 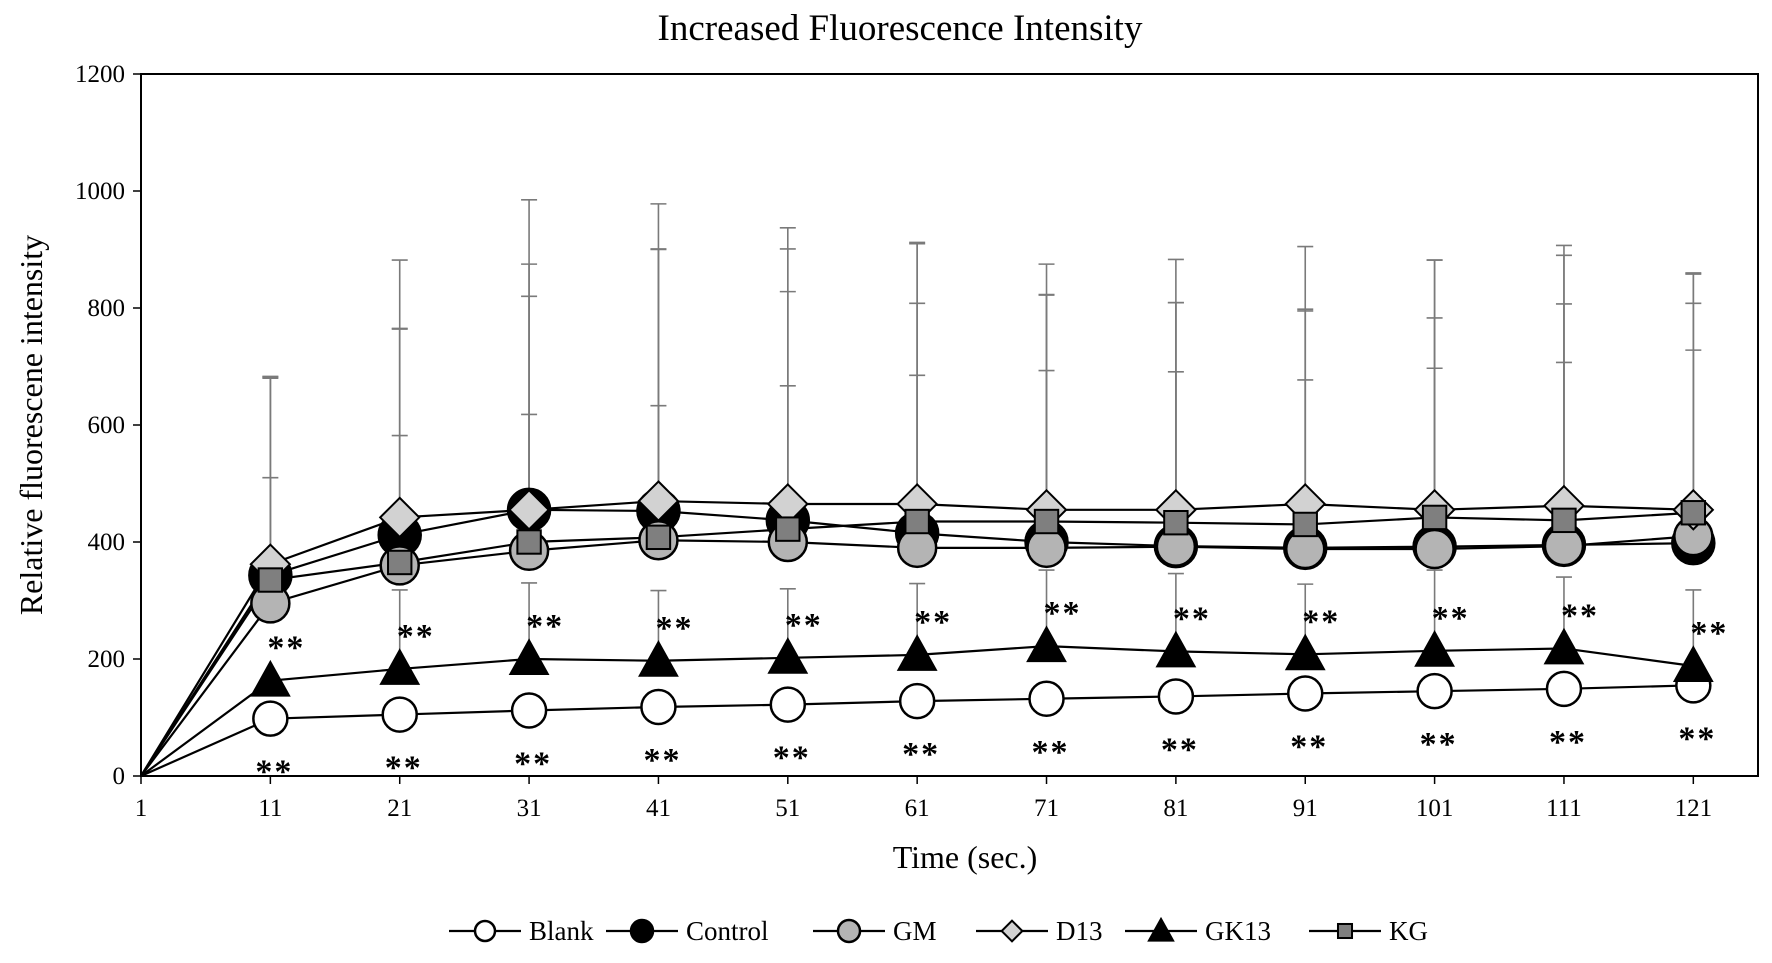 I want to click on x-tick-label: 121, so click(x=1694, y=808).